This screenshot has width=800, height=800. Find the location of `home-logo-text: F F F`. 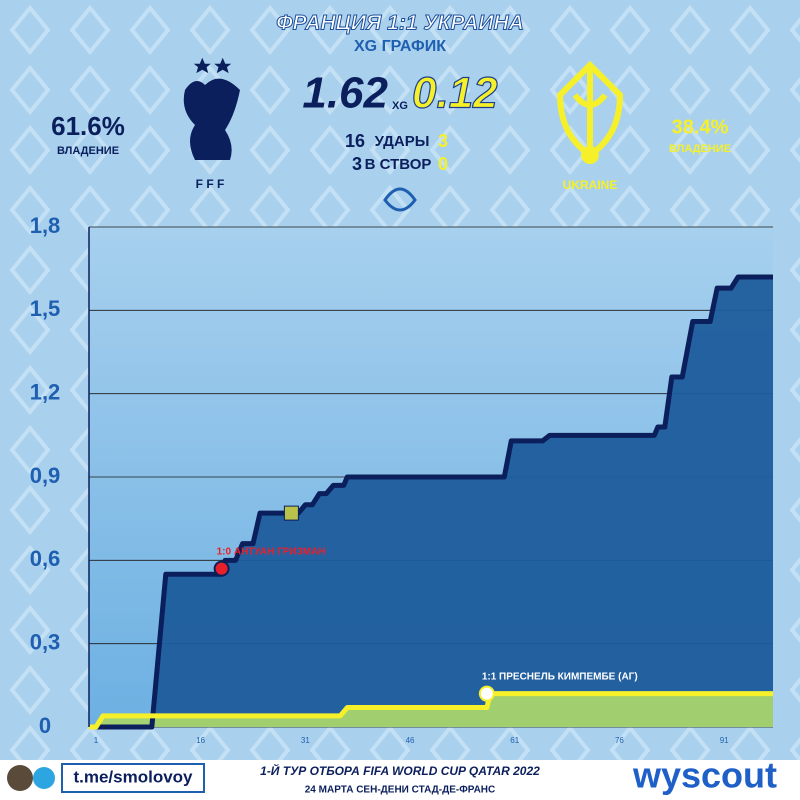

home-logo-text: F F F is located at coordinates (210, 184).